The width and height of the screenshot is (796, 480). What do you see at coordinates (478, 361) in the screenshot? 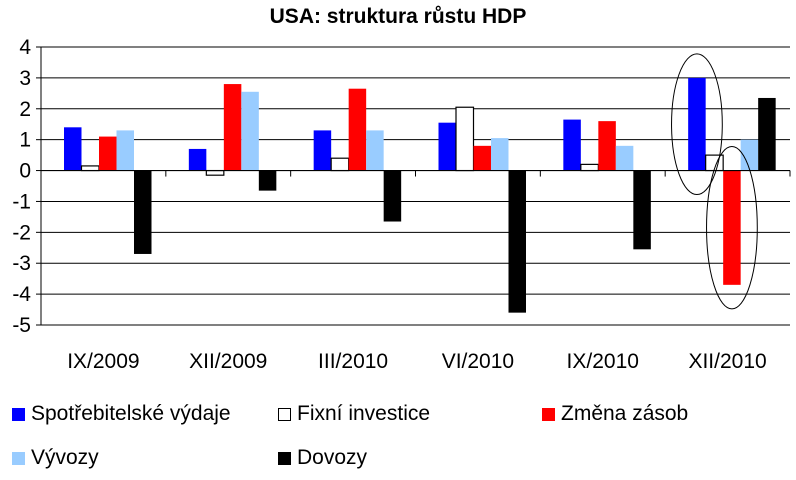
I see `x-category-label: VI/2010` at bounding box center [478, 361].